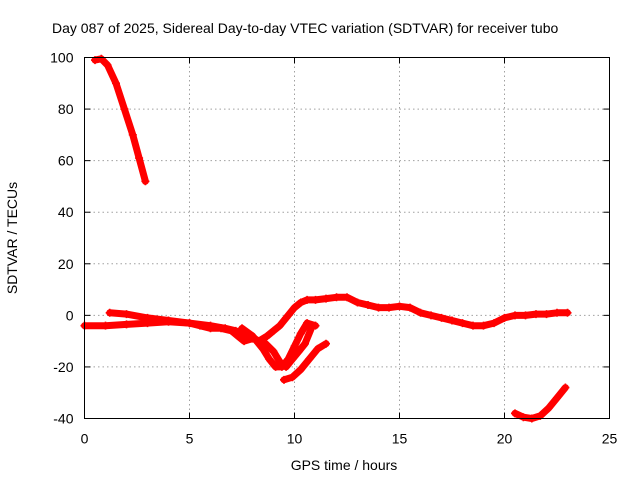  What do you see at coordinates (66, 264) in the screenshot?
I see `y-tick-label: 20` at bounding box center [66, 264].